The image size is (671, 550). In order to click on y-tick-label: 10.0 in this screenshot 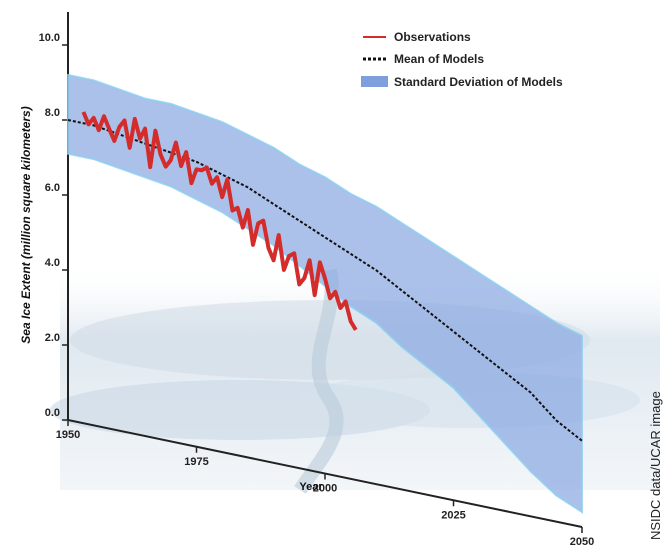, I will do `click(49, 38)`.